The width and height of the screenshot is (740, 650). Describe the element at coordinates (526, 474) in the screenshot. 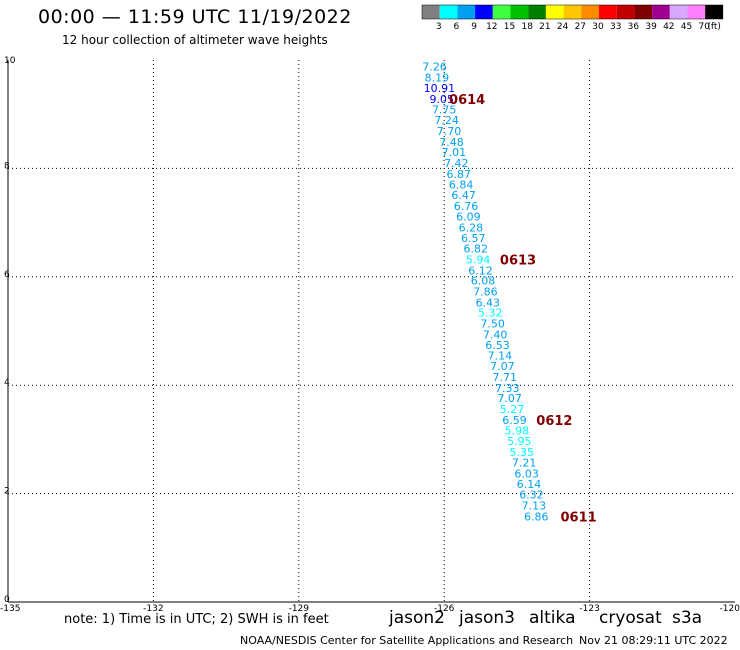

I see `wave-height-label: 6.03` at that location.